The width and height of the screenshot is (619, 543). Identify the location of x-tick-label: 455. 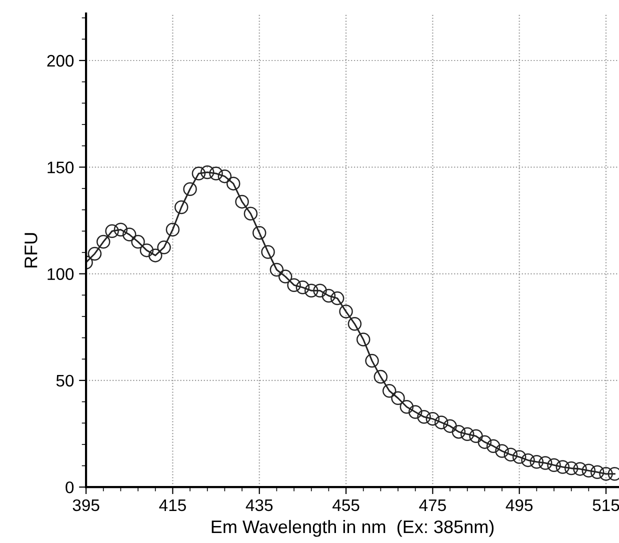
(346, 505).